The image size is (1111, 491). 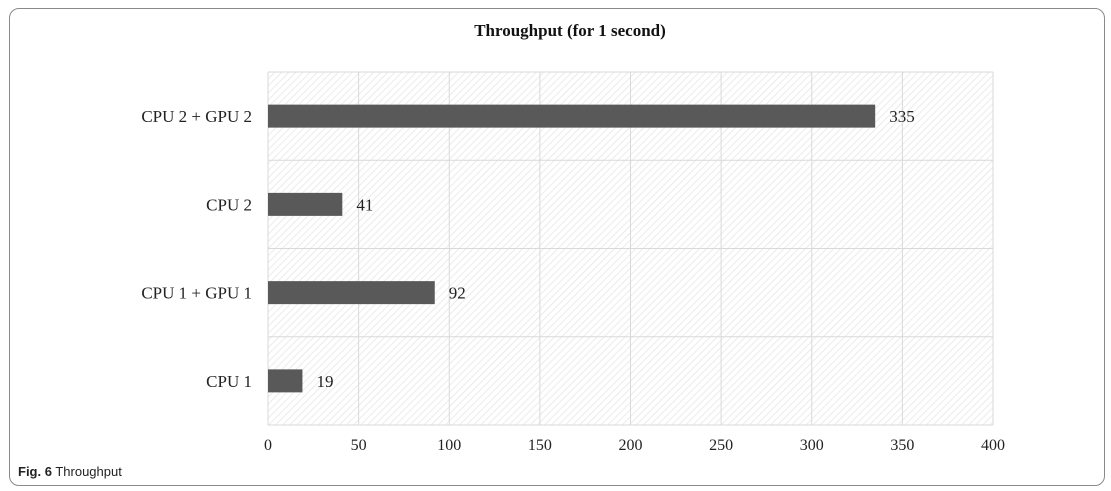 I want to click on x-tick-label: 250, so click(x=721, y=445).